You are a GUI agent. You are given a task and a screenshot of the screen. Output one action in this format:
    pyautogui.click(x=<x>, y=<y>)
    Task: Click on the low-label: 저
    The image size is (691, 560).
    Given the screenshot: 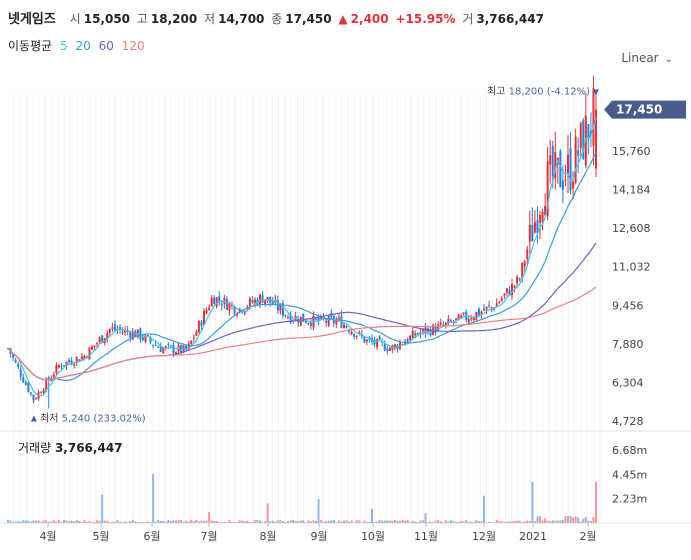 What is the action you would take?
    pyautogui.click(x=210, y=19)
    